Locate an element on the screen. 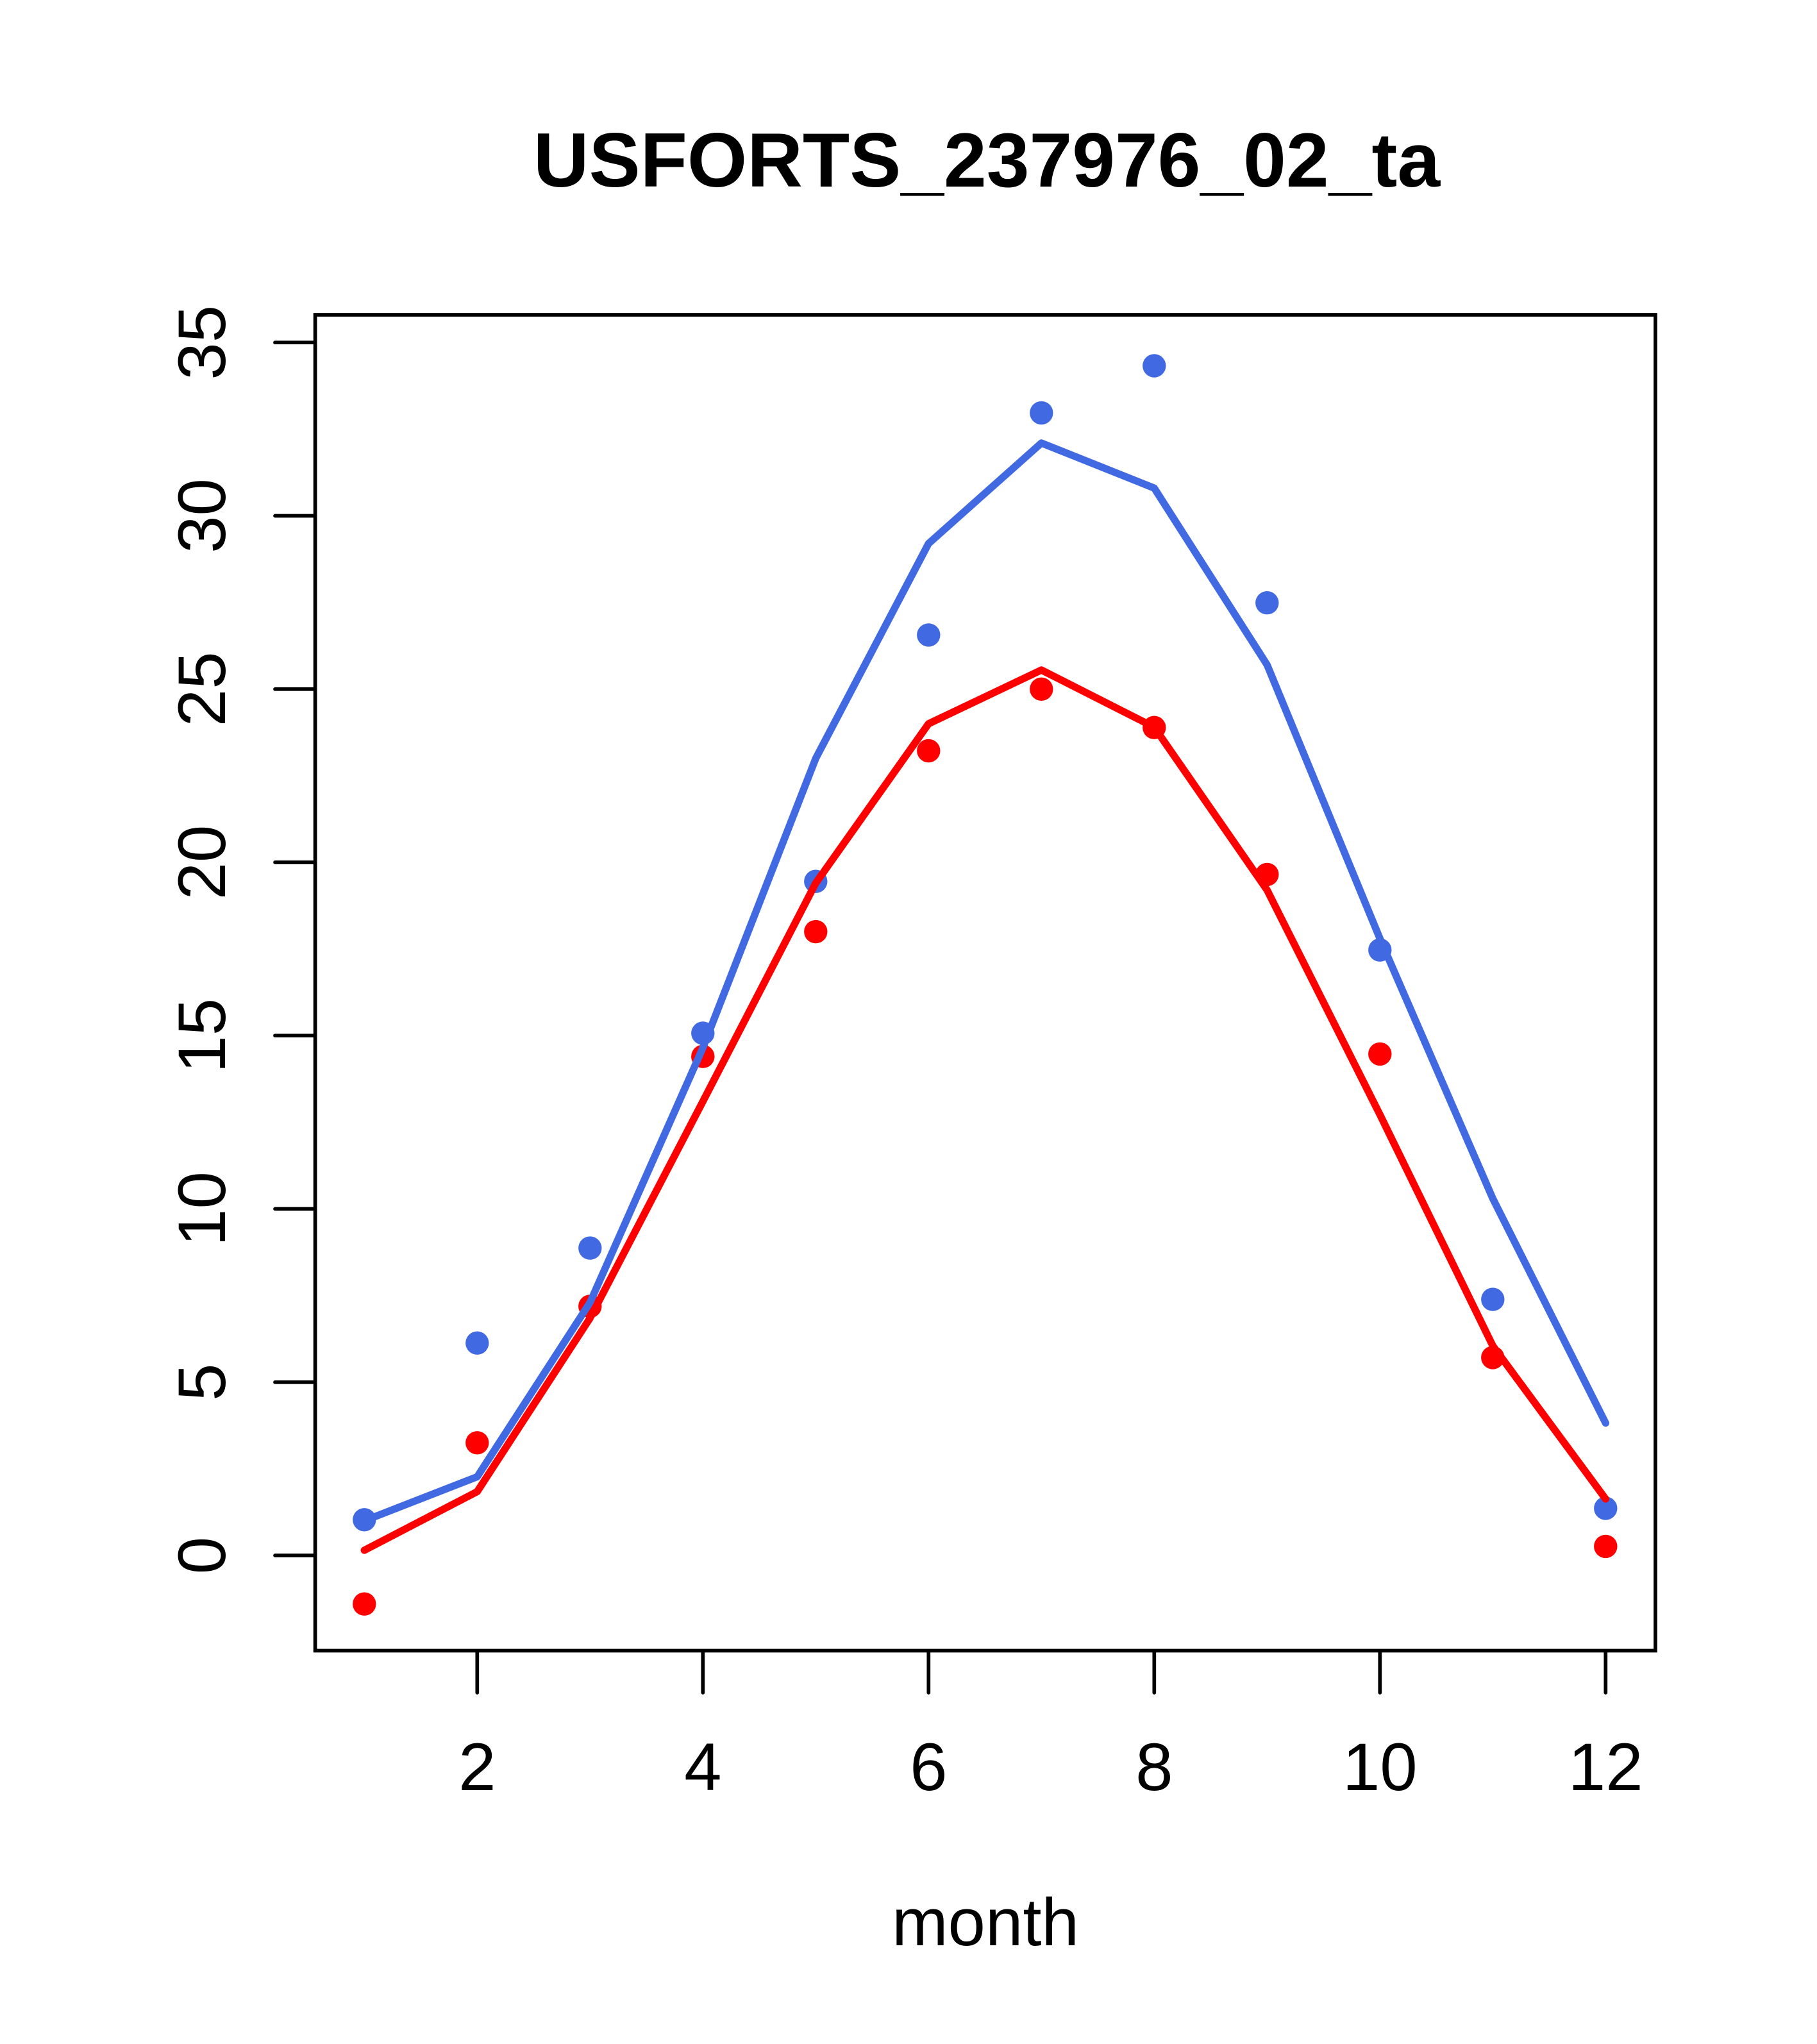 The image size is (1817, 2044). svg-text: USFORTS_237976_02_ta is located at coordinates (987, 160).